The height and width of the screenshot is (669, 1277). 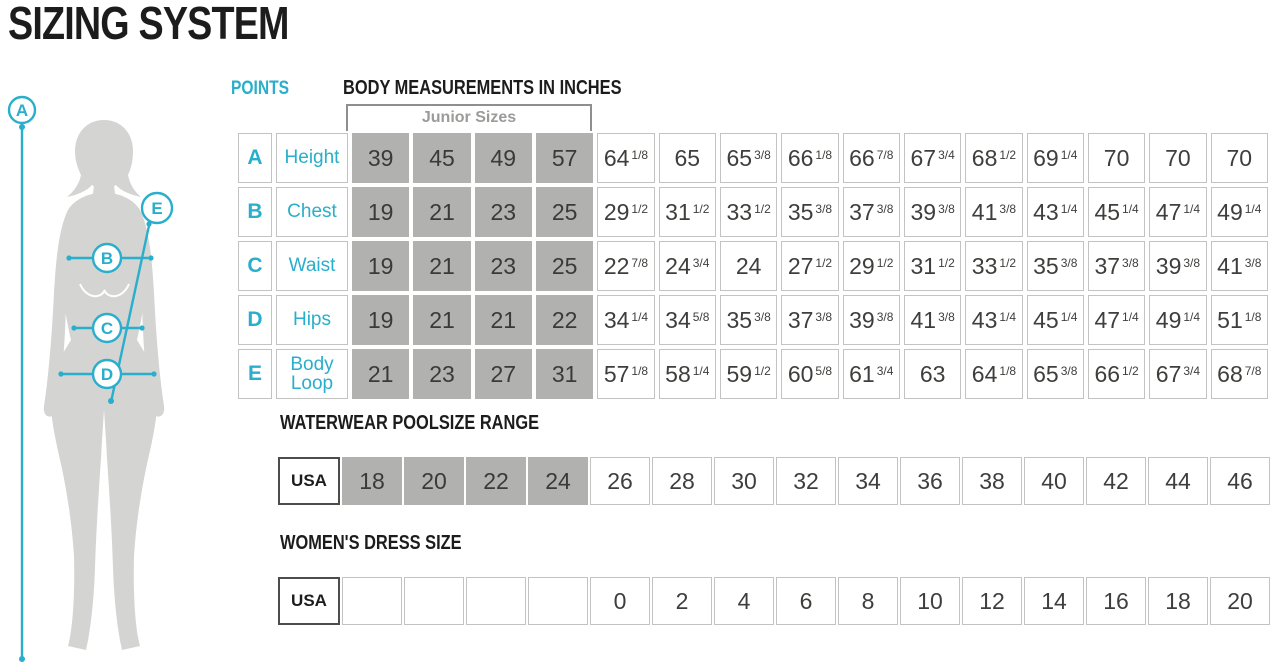 I want to click on measurement-value: 8, so click(x=868, y=600).